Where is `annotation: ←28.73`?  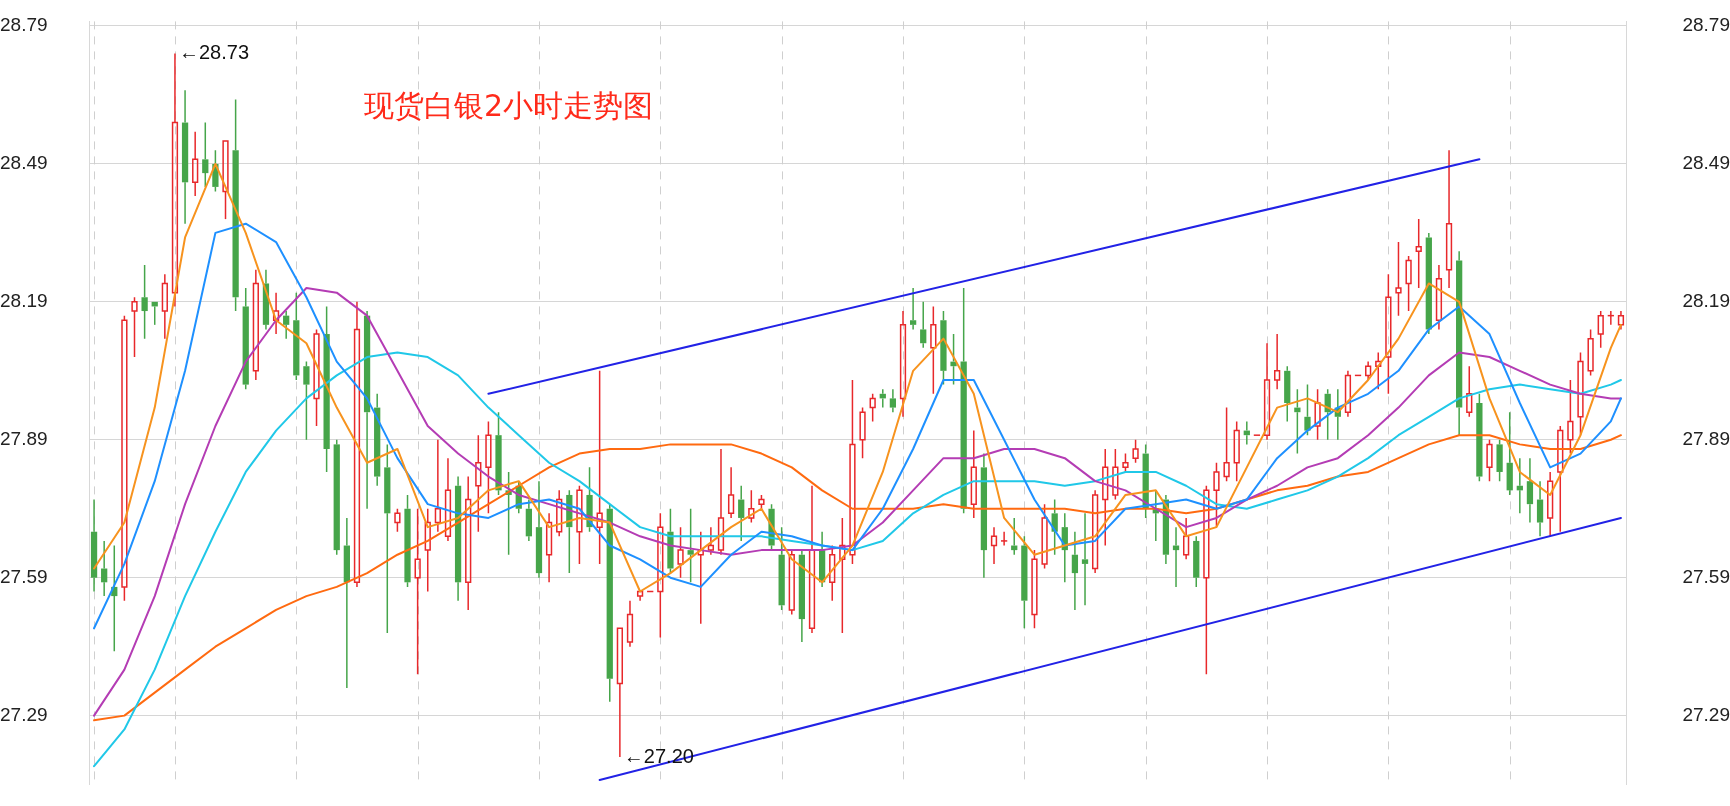
annotation: ←28.73 is located at coordinates (214, 52).